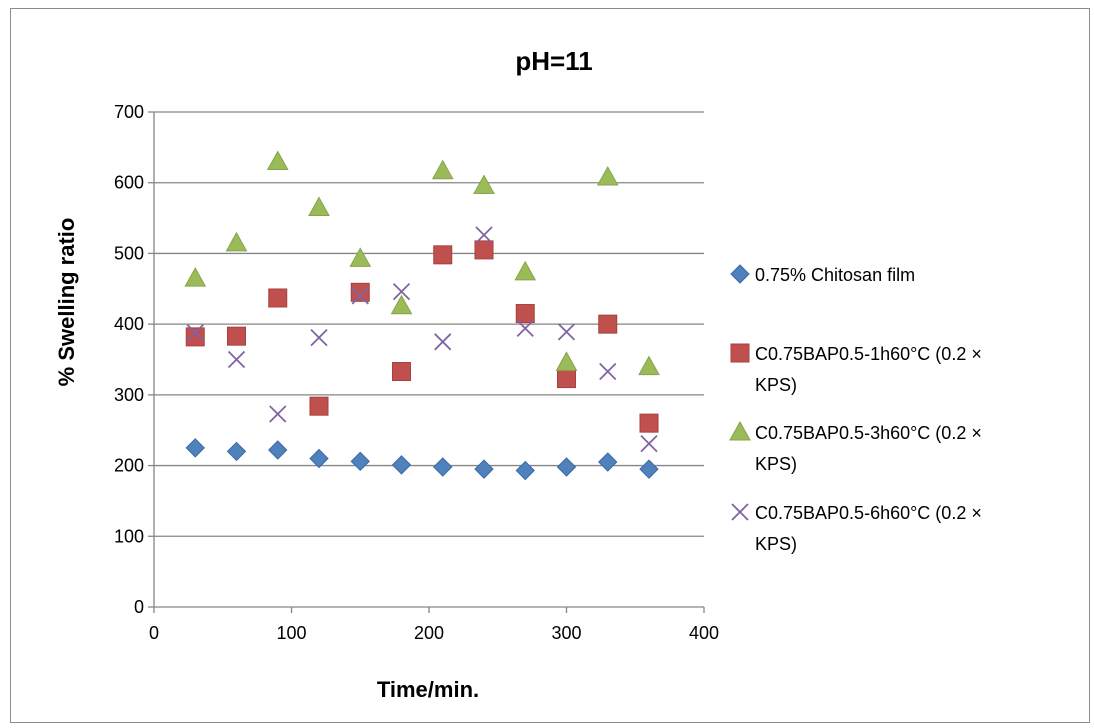  I want to click on y-tick-label: 300, so click(129, 395).